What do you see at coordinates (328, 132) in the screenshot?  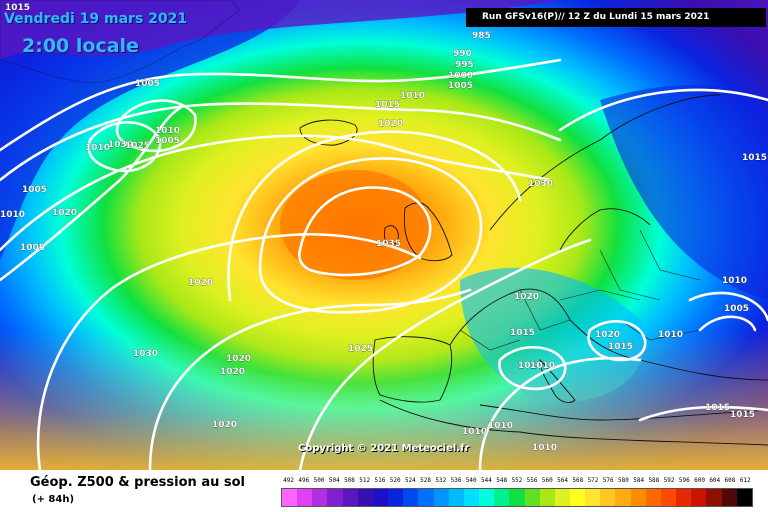 I see `iceland-coast` at bounding box center [328, 132].